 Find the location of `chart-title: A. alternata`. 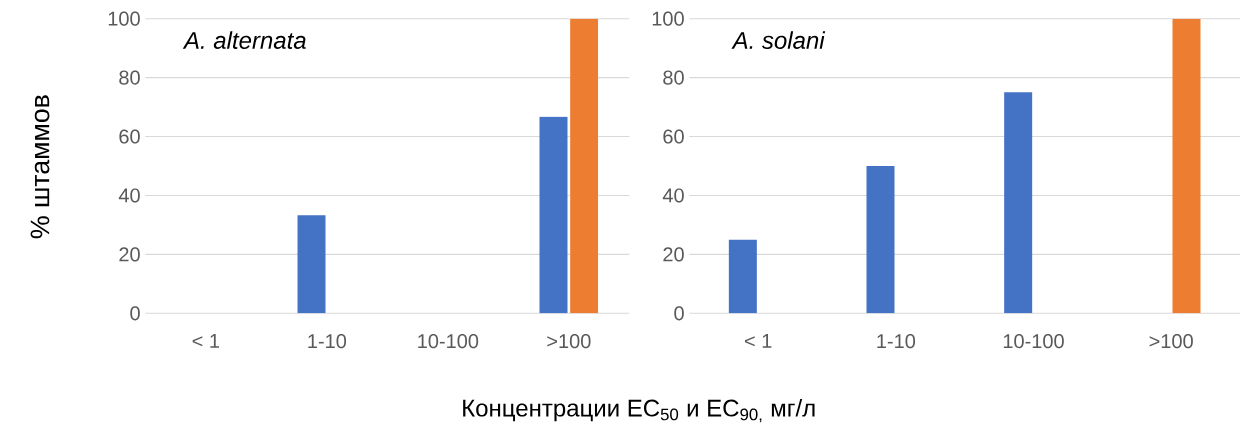

chart-title: A. alternata is located at coordinates (244, 40).